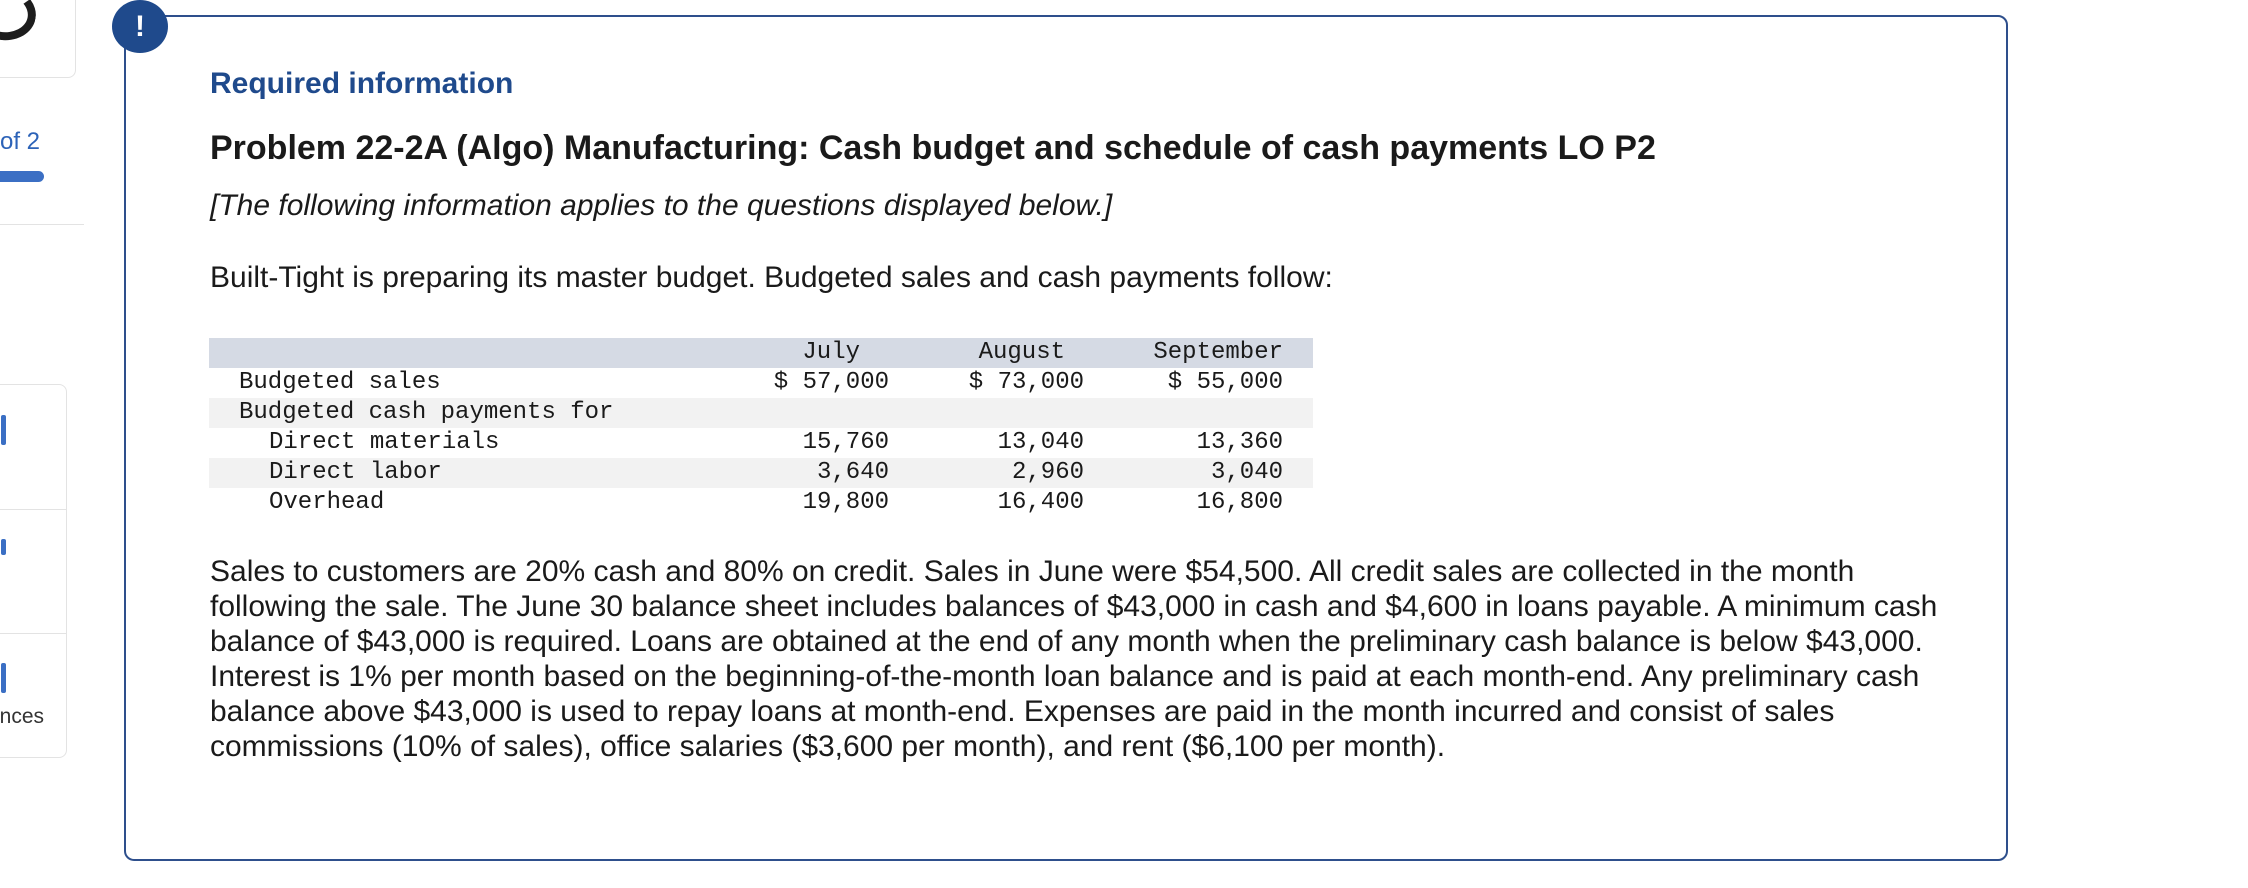 The height and width of the screenshot is (888, 2248). What do you see at coordinates (1218, 352) in the screenshot?
I see `column-header-september: September` at bounding box center [1218, 352].